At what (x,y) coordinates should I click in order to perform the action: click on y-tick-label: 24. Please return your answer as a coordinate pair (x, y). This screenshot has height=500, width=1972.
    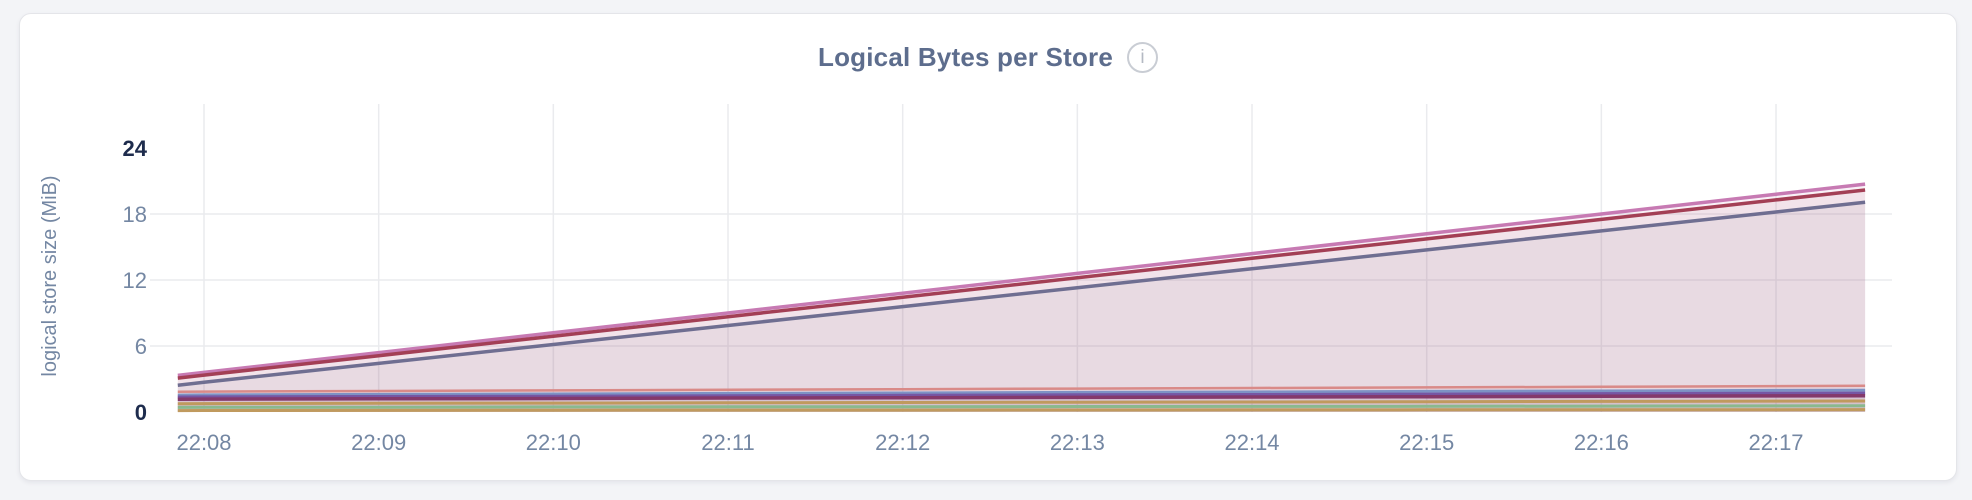
    Looking at the image, I should click on (135, 148).